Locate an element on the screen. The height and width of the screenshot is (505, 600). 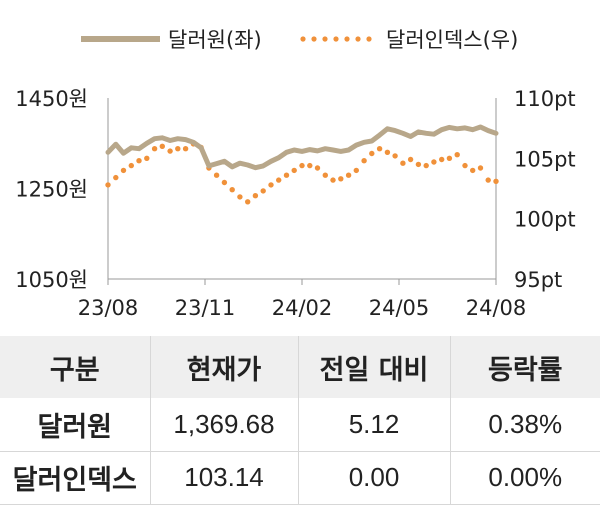
row-daily-change: 0.00 is located at coordinates (374, 477).